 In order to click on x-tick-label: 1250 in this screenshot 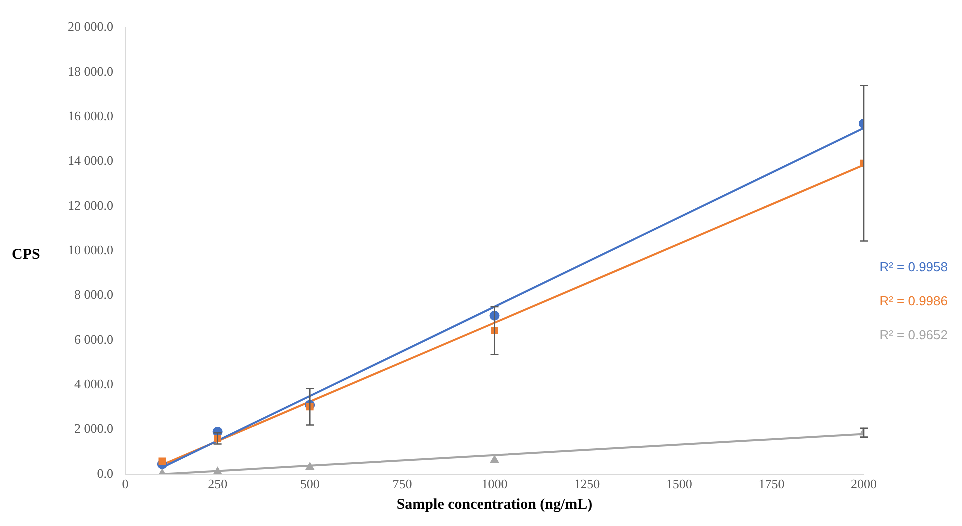, I will do `click(587, 484)`.